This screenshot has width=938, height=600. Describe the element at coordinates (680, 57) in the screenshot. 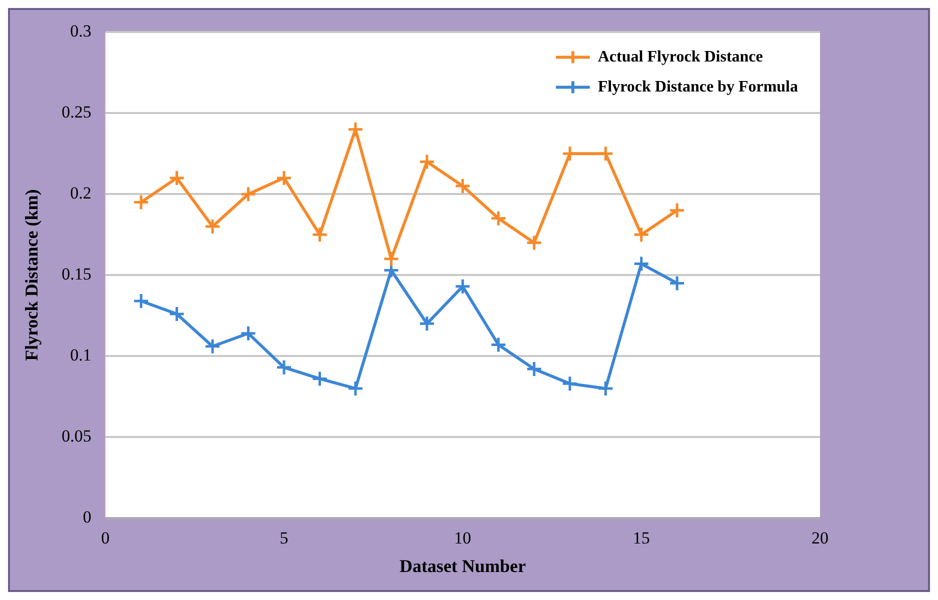

I see `legend-label: Actual Flyrock Distance` at that location.